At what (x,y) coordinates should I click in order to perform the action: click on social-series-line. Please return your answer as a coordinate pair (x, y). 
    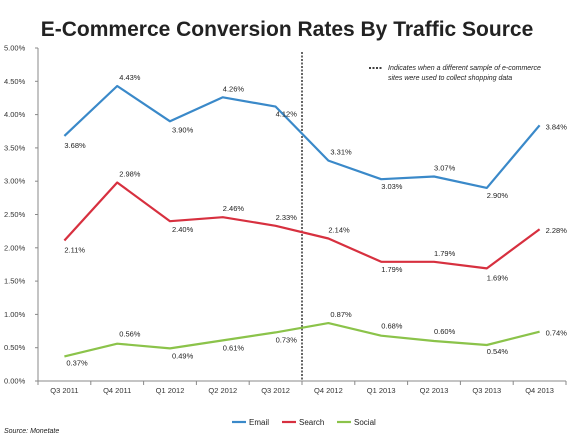
    Looking at the image, I should click on (302, 340).